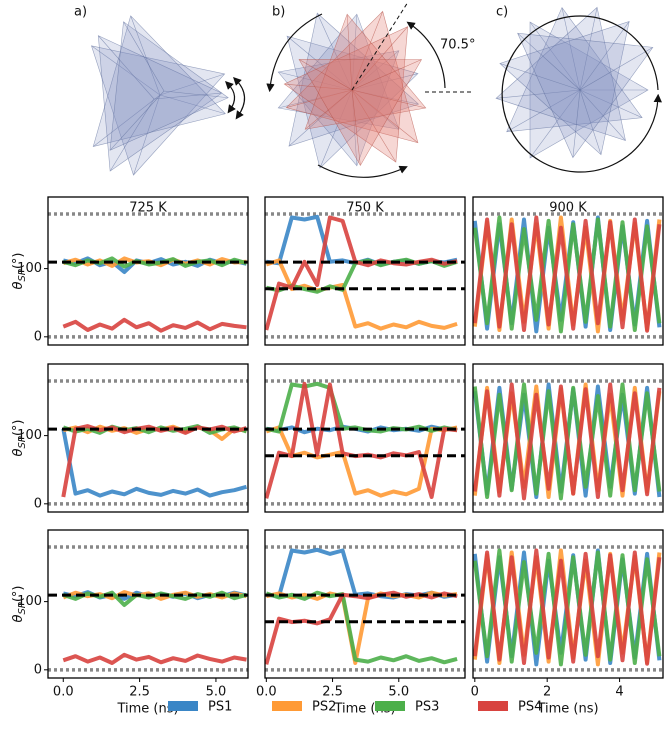 This screenshot has height=741, width=666. What do you see at coordinates (427, 707) in the screenshot?
I see `legend-label: PS3` at bounding box center [427, 707].